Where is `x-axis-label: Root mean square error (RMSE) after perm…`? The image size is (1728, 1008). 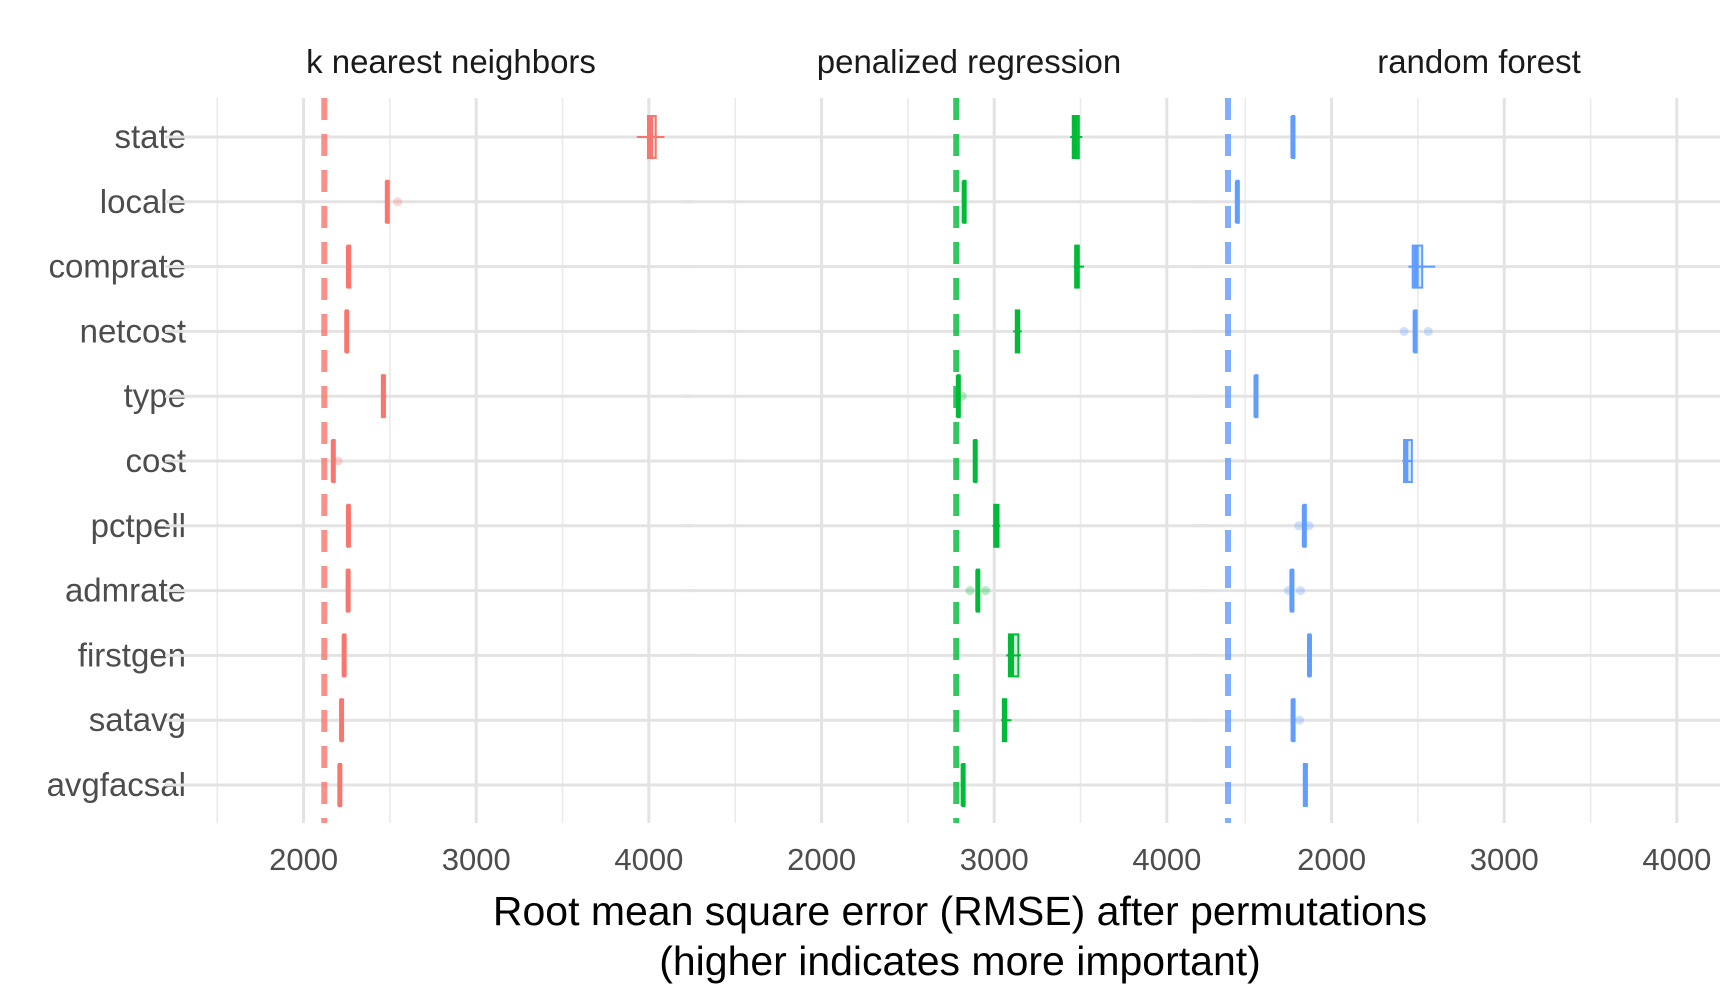 x-axis-label: Root mean square error (RMSE) after perm… is located at coordinates (960, 911).